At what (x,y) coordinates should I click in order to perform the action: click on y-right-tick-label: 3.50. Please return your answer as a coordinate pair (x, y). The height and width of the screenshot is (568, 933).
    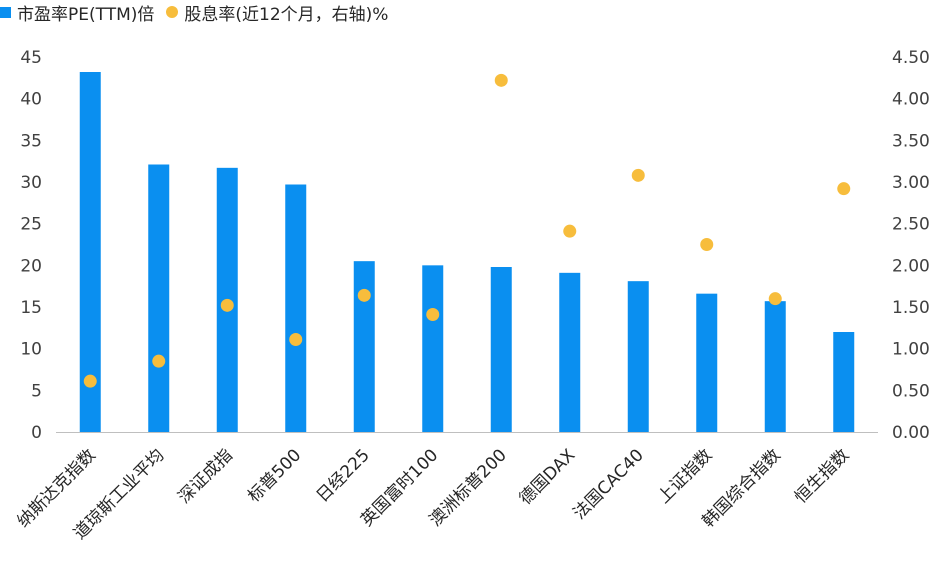
    Looking at the image, I should click on (911, 141).